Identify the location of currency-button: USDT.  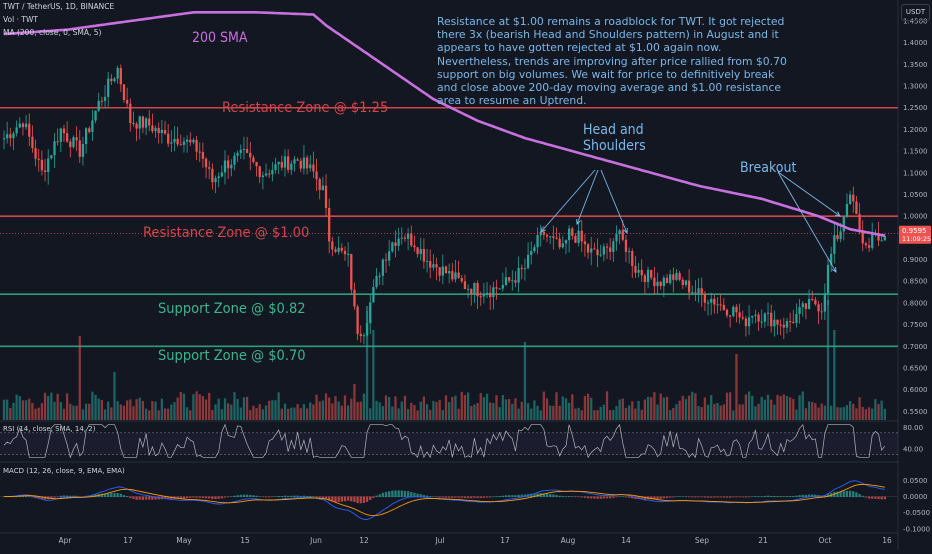
(915, 12).